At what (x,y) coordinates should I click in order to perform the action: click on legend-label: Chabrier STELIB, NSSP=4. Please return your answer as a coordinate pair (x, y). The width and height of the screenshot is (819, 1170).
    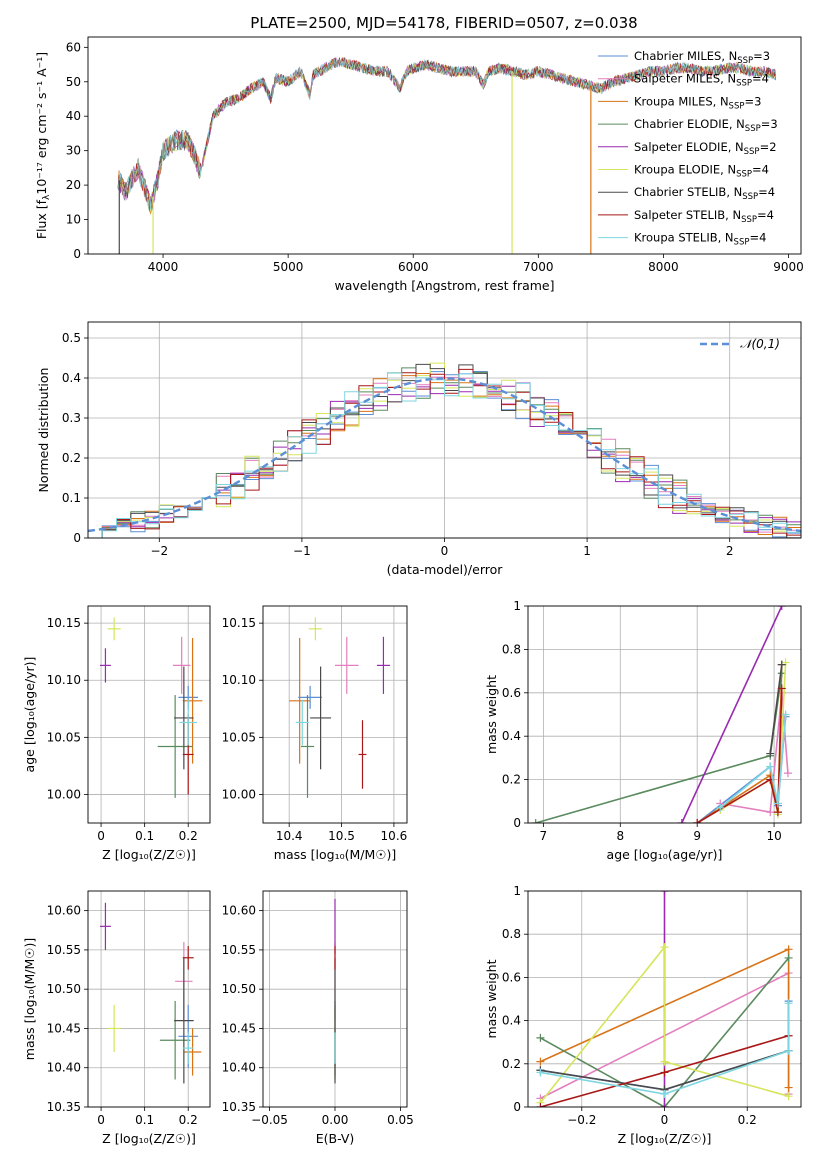
    Looking at the image, I should click on (704, 193).